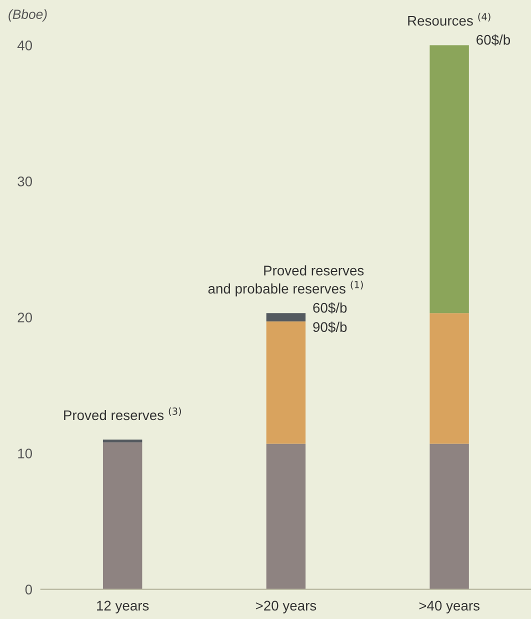 The width and height of the screenshot is (531, 619). What do you see at coordinates (123, 607) in the screenshot?
I see `x-tick-label: 12 years` at bounding box center [123, 607].